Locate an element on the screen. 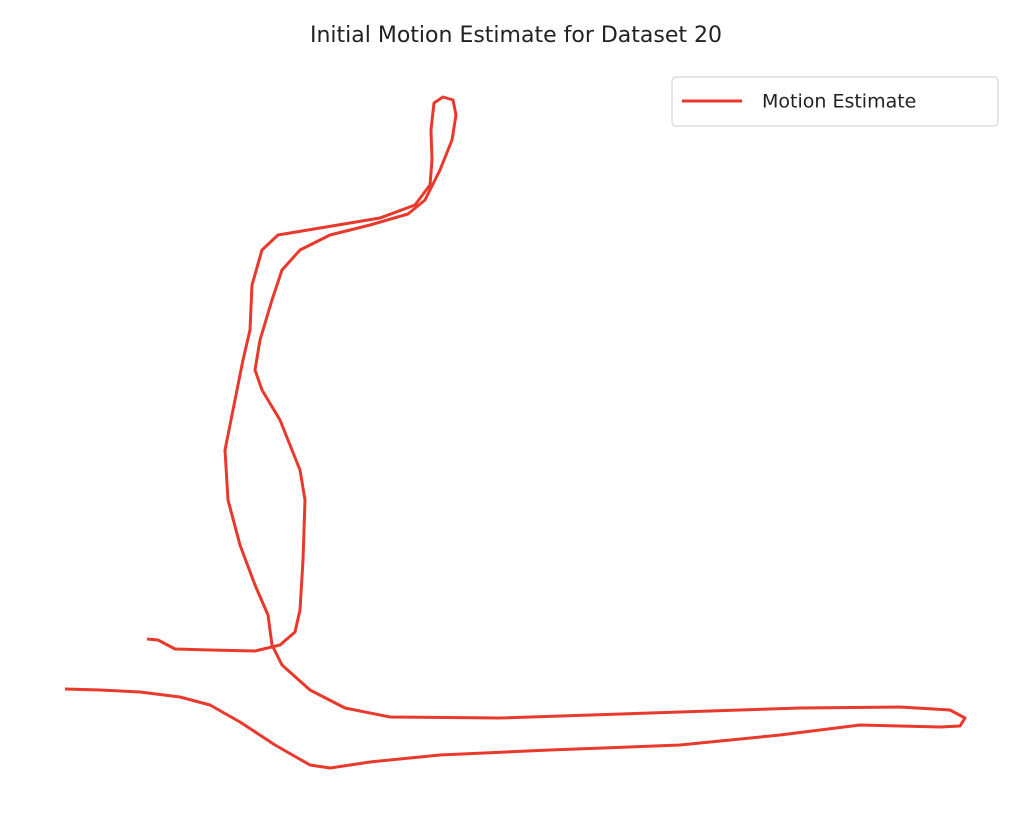 The image size is (1028, 820). chart-title: Initial Motion Estimate for Dataset 20 is located at coordinates (516, 35).